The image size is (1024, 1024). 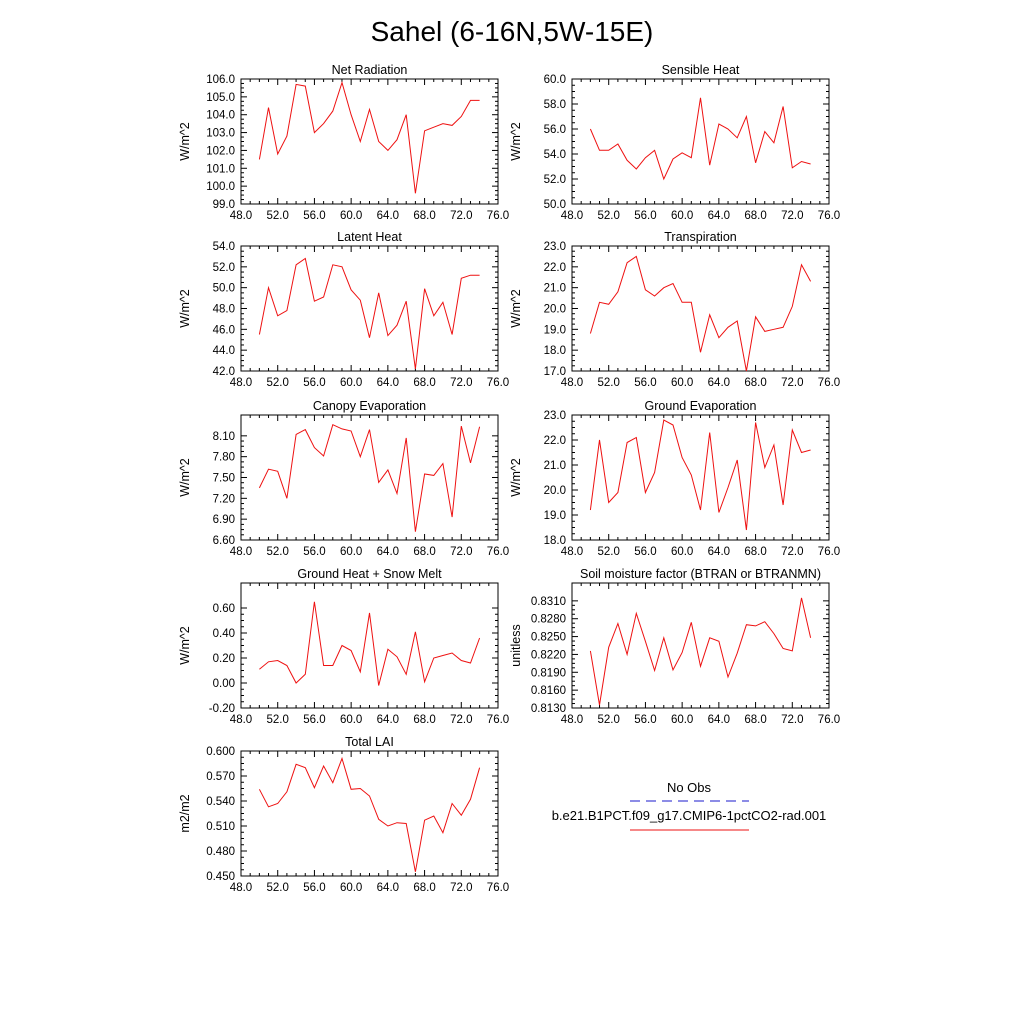 I want to click on y-tick-label: 44.0, so click(x=224, y=351).